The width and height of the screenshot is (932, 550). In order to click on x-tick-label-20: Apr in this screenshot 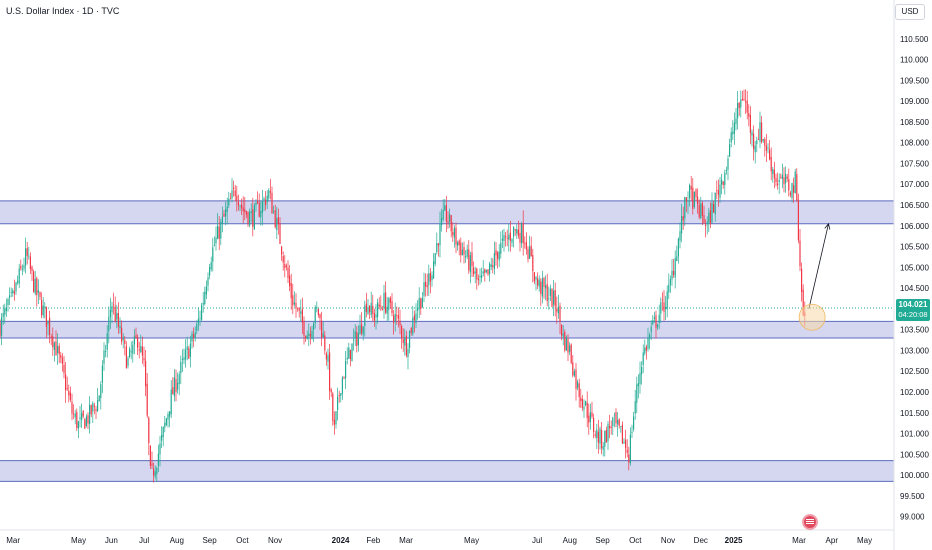, I will do `click(832, 540)`.